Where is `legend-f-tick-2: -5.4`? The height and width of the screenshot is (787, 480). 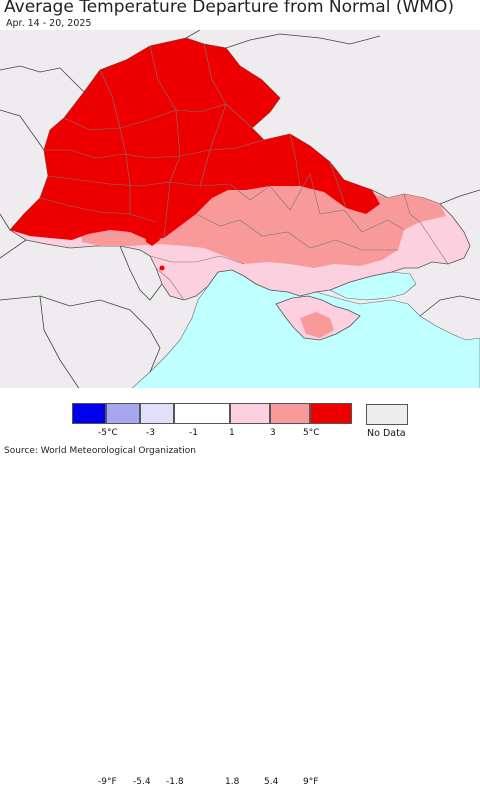
legend-f-tick-2: -5.4 is located at coordinates (142, 782).